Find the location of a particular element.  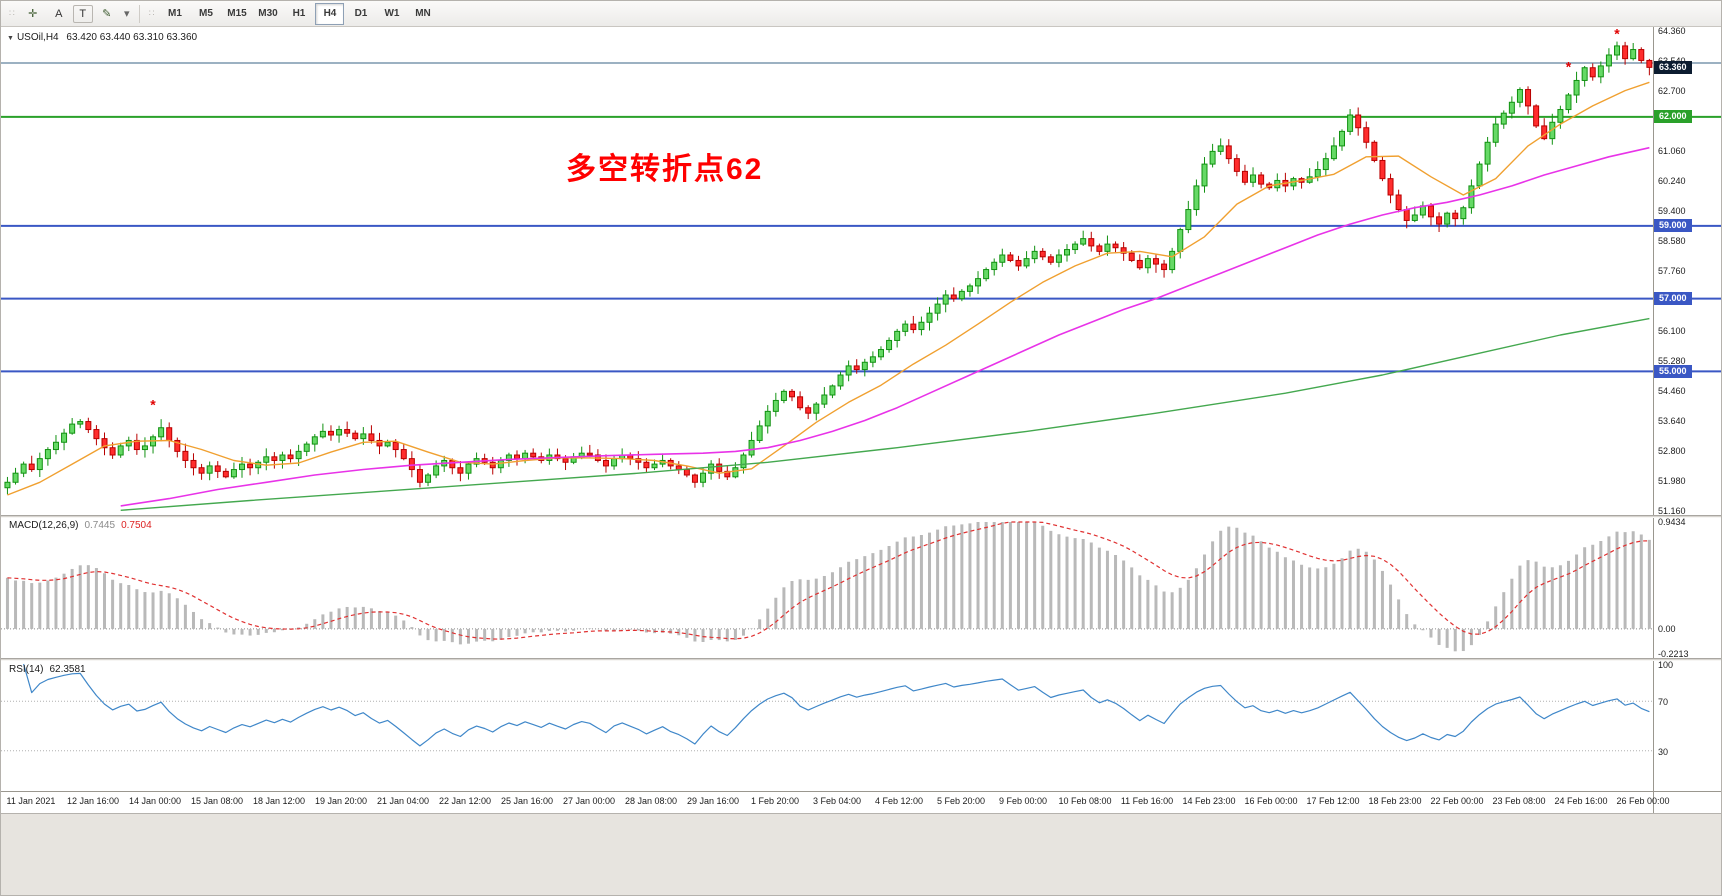

price-axis-label: 60.240 is located at coordinates (1672, 180).